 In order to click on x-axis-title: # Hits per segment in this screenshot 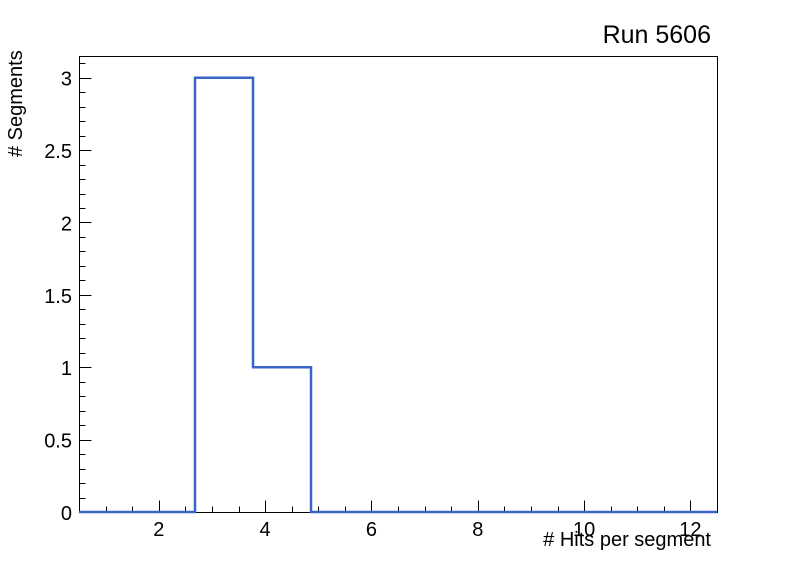, I will do `click(627, 540)`.